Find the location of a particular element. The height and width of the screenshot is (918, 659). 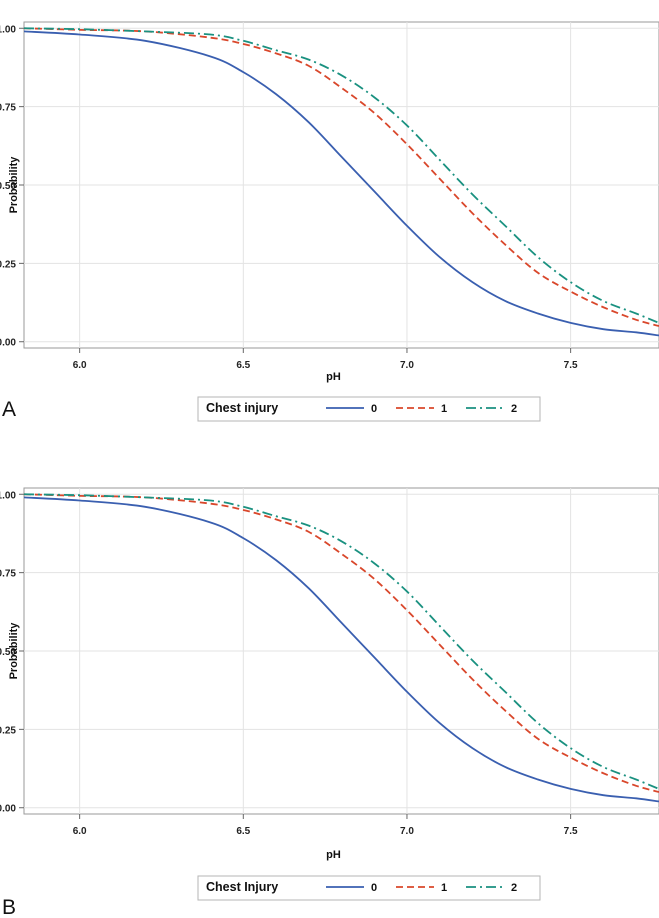

panel-label: B is located at coordinates (9, 907).